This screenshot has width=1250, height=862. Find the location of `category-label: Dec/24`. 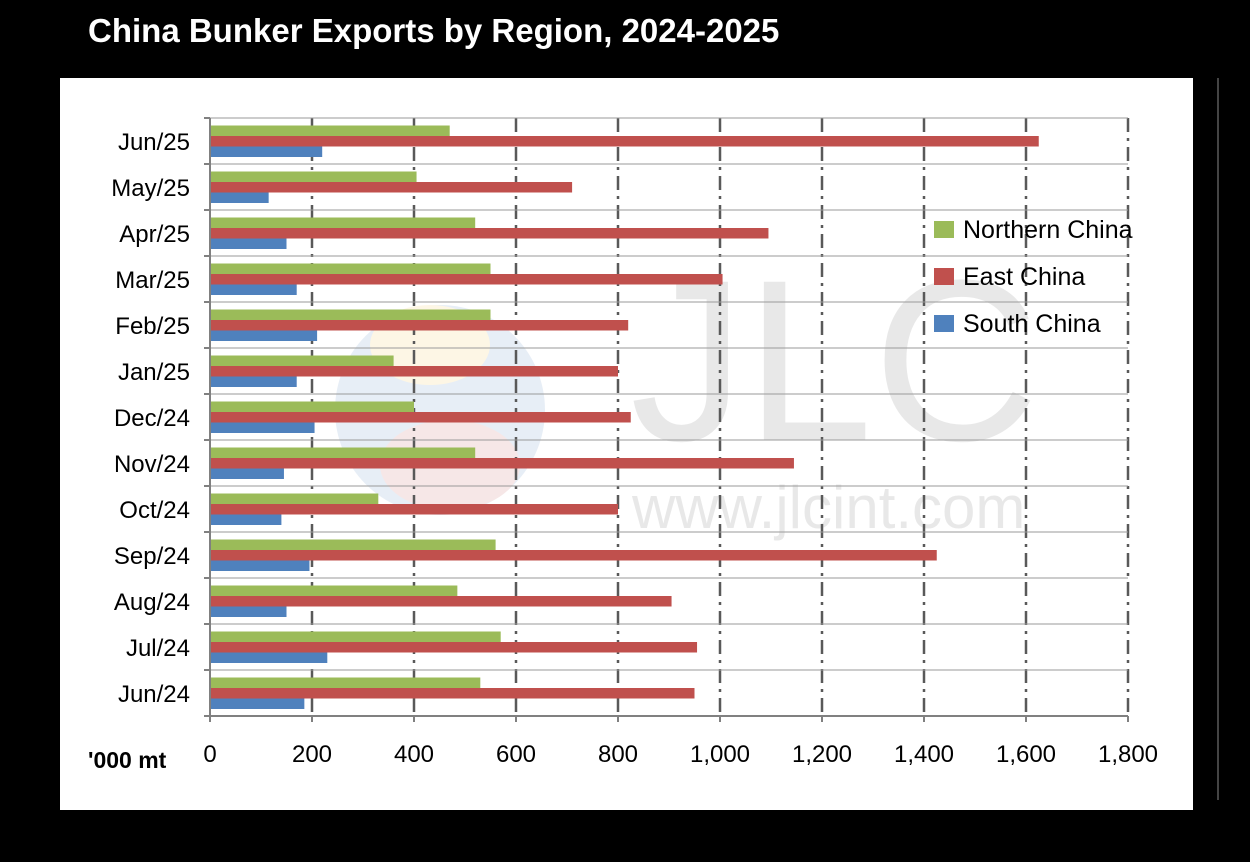

category-label: Dec/24 is located at coordinates (152, 418).